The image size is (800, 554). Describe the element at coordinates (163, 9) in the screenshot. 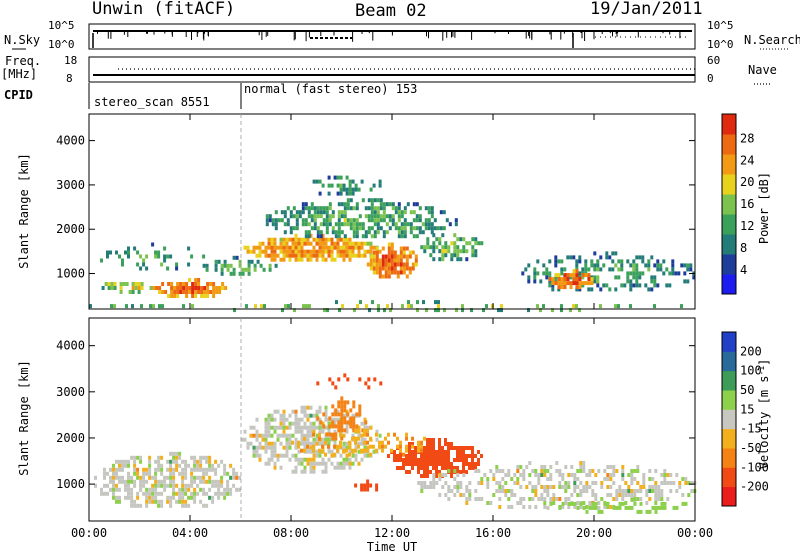

I see `station-title: Unwin (fitACF)` at that location.